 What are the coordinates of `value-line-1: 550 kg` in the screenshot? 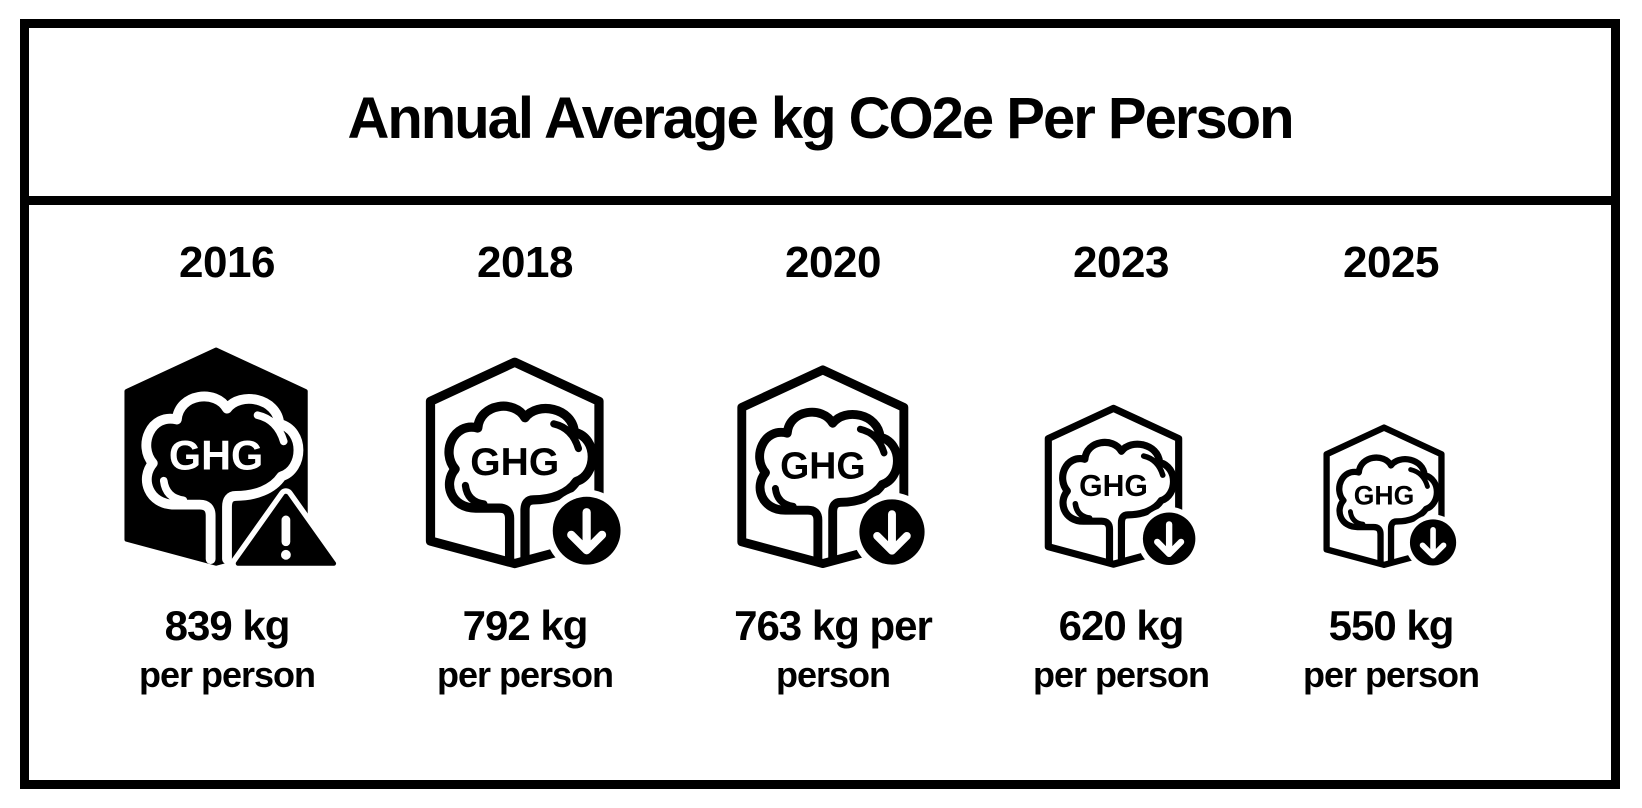 It's located at (1391, 625).